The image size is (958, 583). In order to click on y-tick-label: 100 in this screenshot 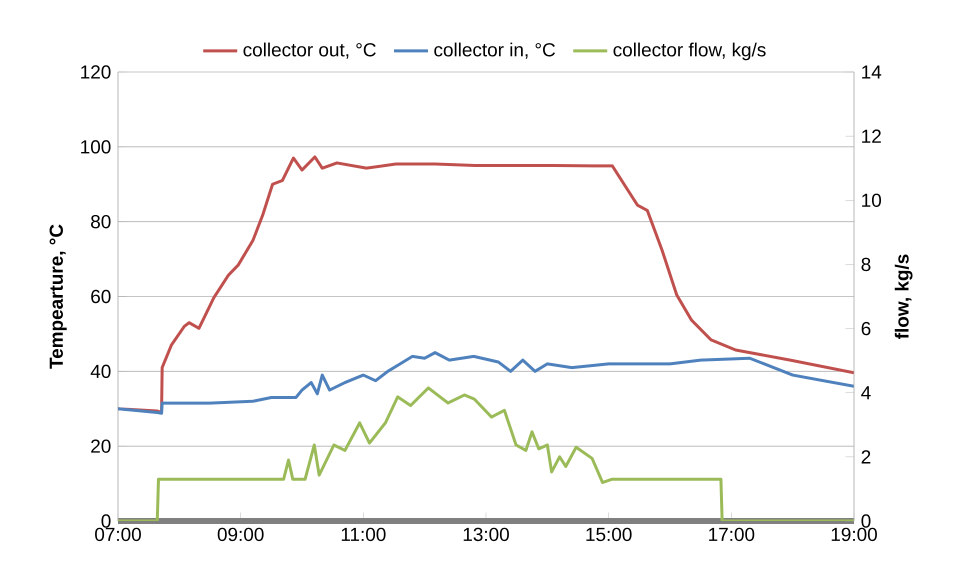, I will do `click(96, 147)`.